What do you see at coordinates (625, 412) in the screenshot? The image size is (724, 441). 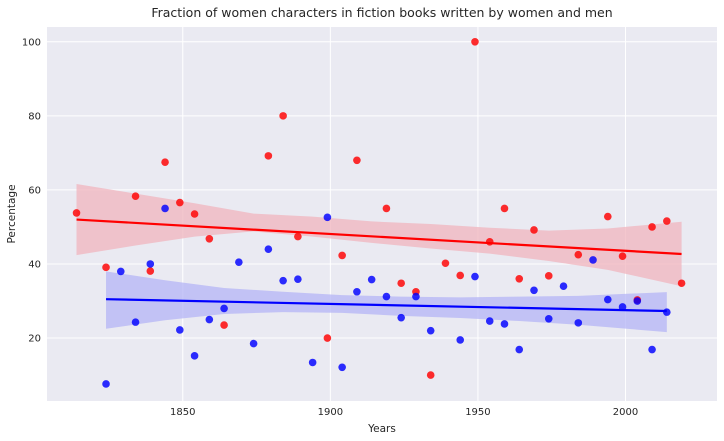 I see `x-tick-label: 2000` at bounding box center [625, 412].